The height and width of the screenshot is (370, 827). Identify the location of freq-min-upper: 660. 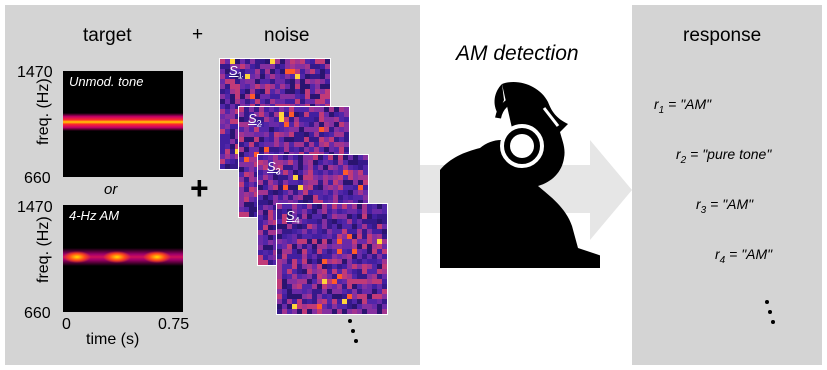
(37, 178).